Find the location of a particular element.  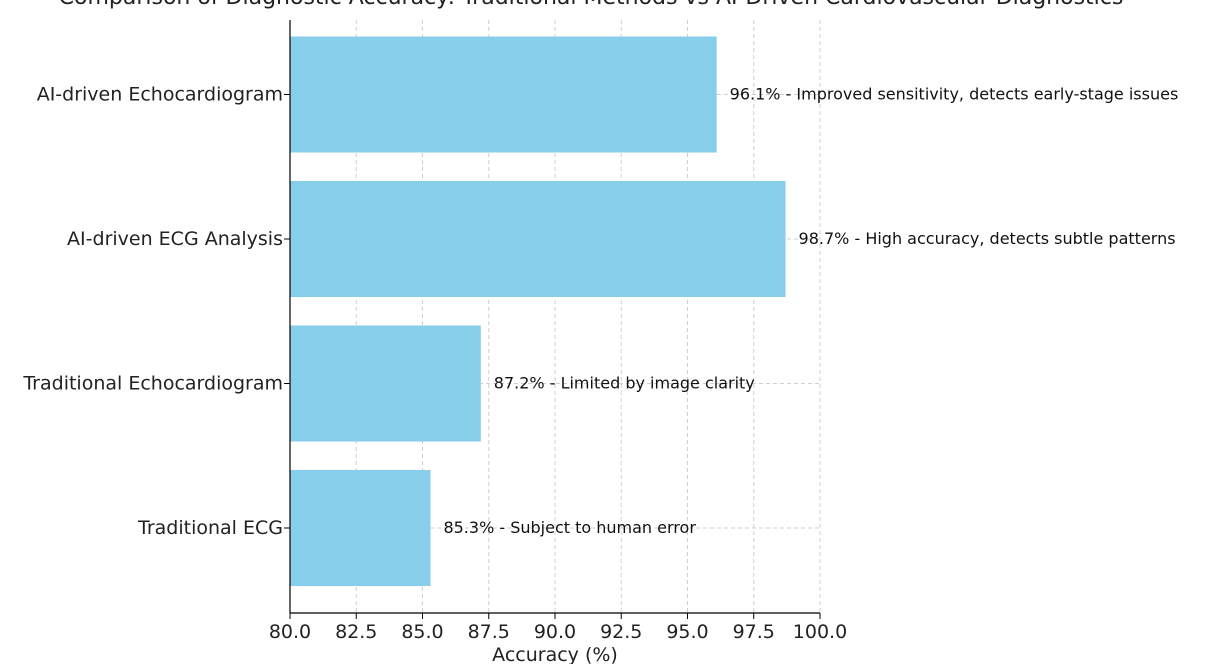

x-tick-label: 97.5 is located at coordinates (754, 632).